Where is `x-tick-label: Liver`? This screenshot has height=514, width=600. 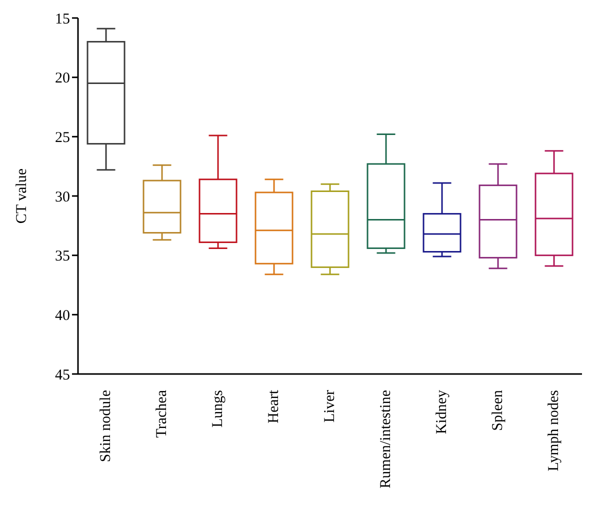
x-tick-label: Liver is located at coordinates (330, 406).